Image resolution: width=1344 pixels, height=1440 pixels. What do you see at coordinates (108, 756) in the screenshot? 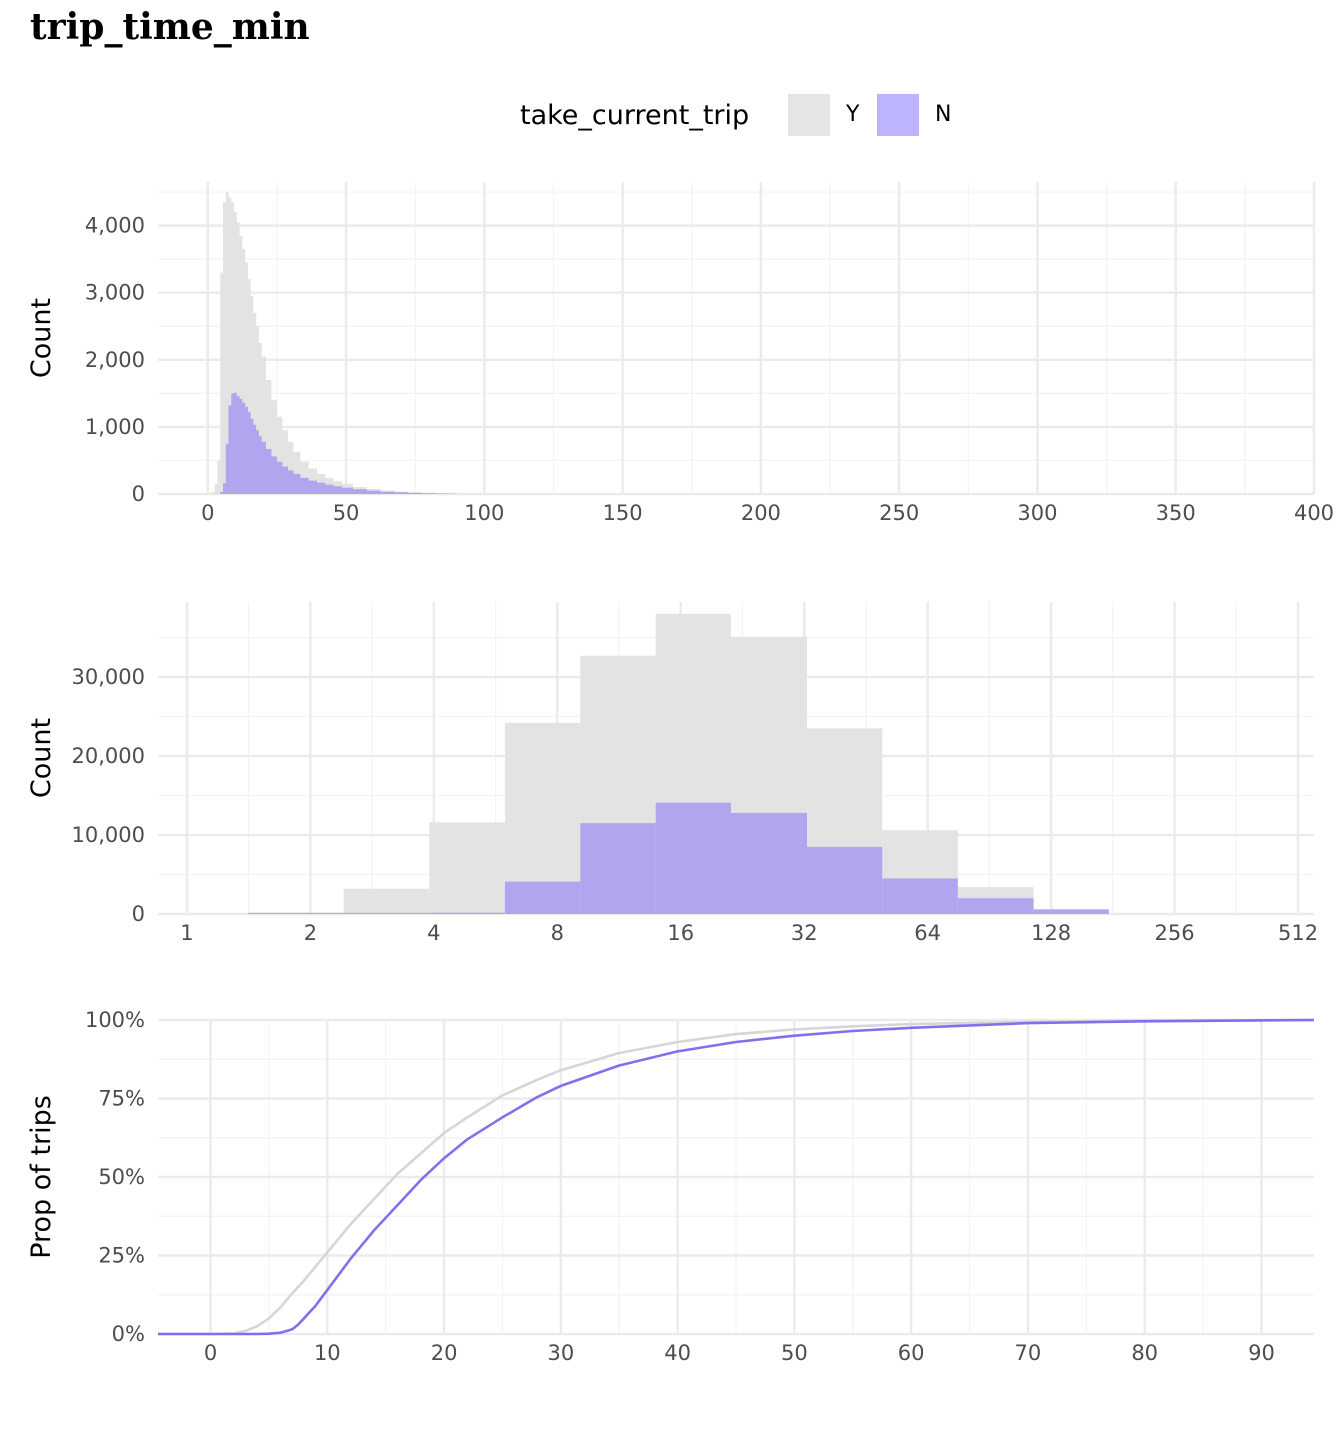
I see `y-tick-label: 20,000` at bounding box center [108, 756].